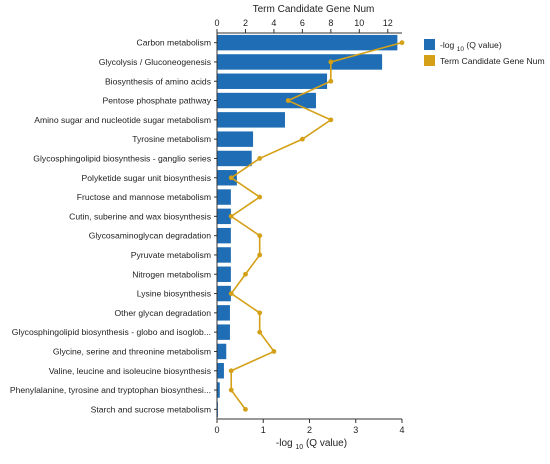 The height and width of the screenshot is (464, 550). Describe the element at coordinates (146, 178) in the screenshot. I see `category-label: Polyketide sugar unit biosynthesis` at that location.